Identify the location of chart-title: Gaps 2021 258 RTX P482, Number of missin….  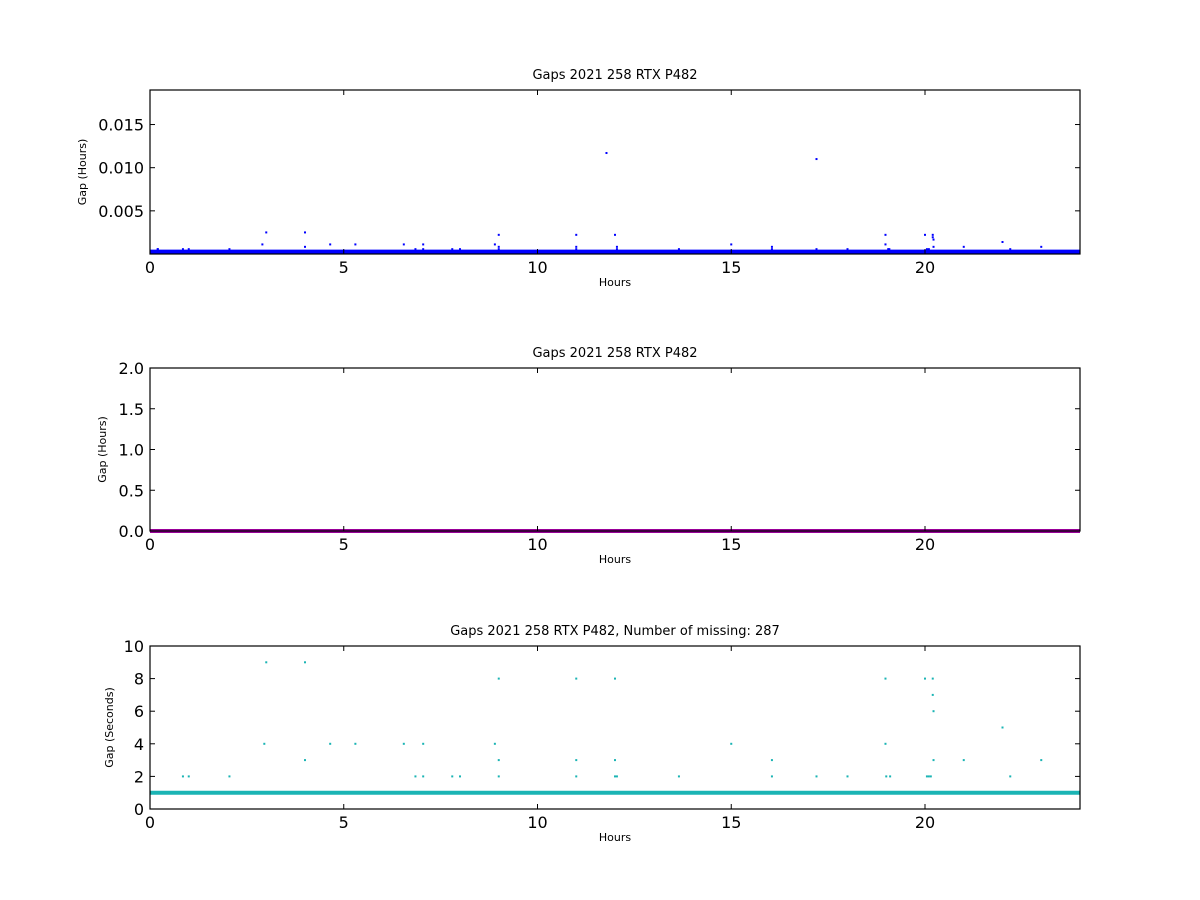
(615, 631).